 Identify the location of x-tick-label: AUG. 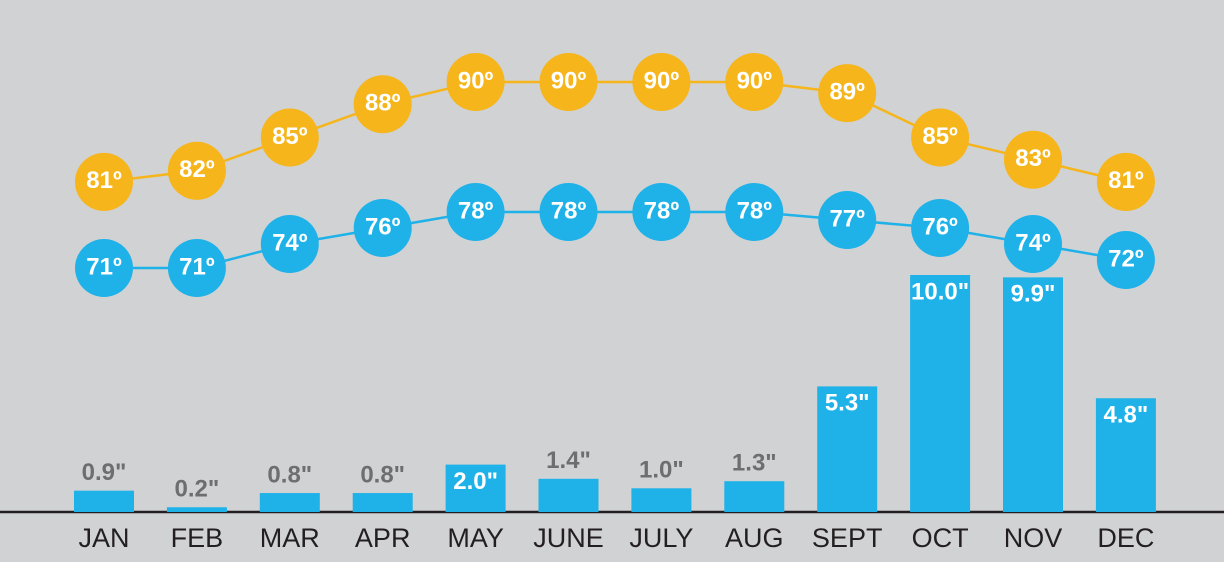
(754, 538).